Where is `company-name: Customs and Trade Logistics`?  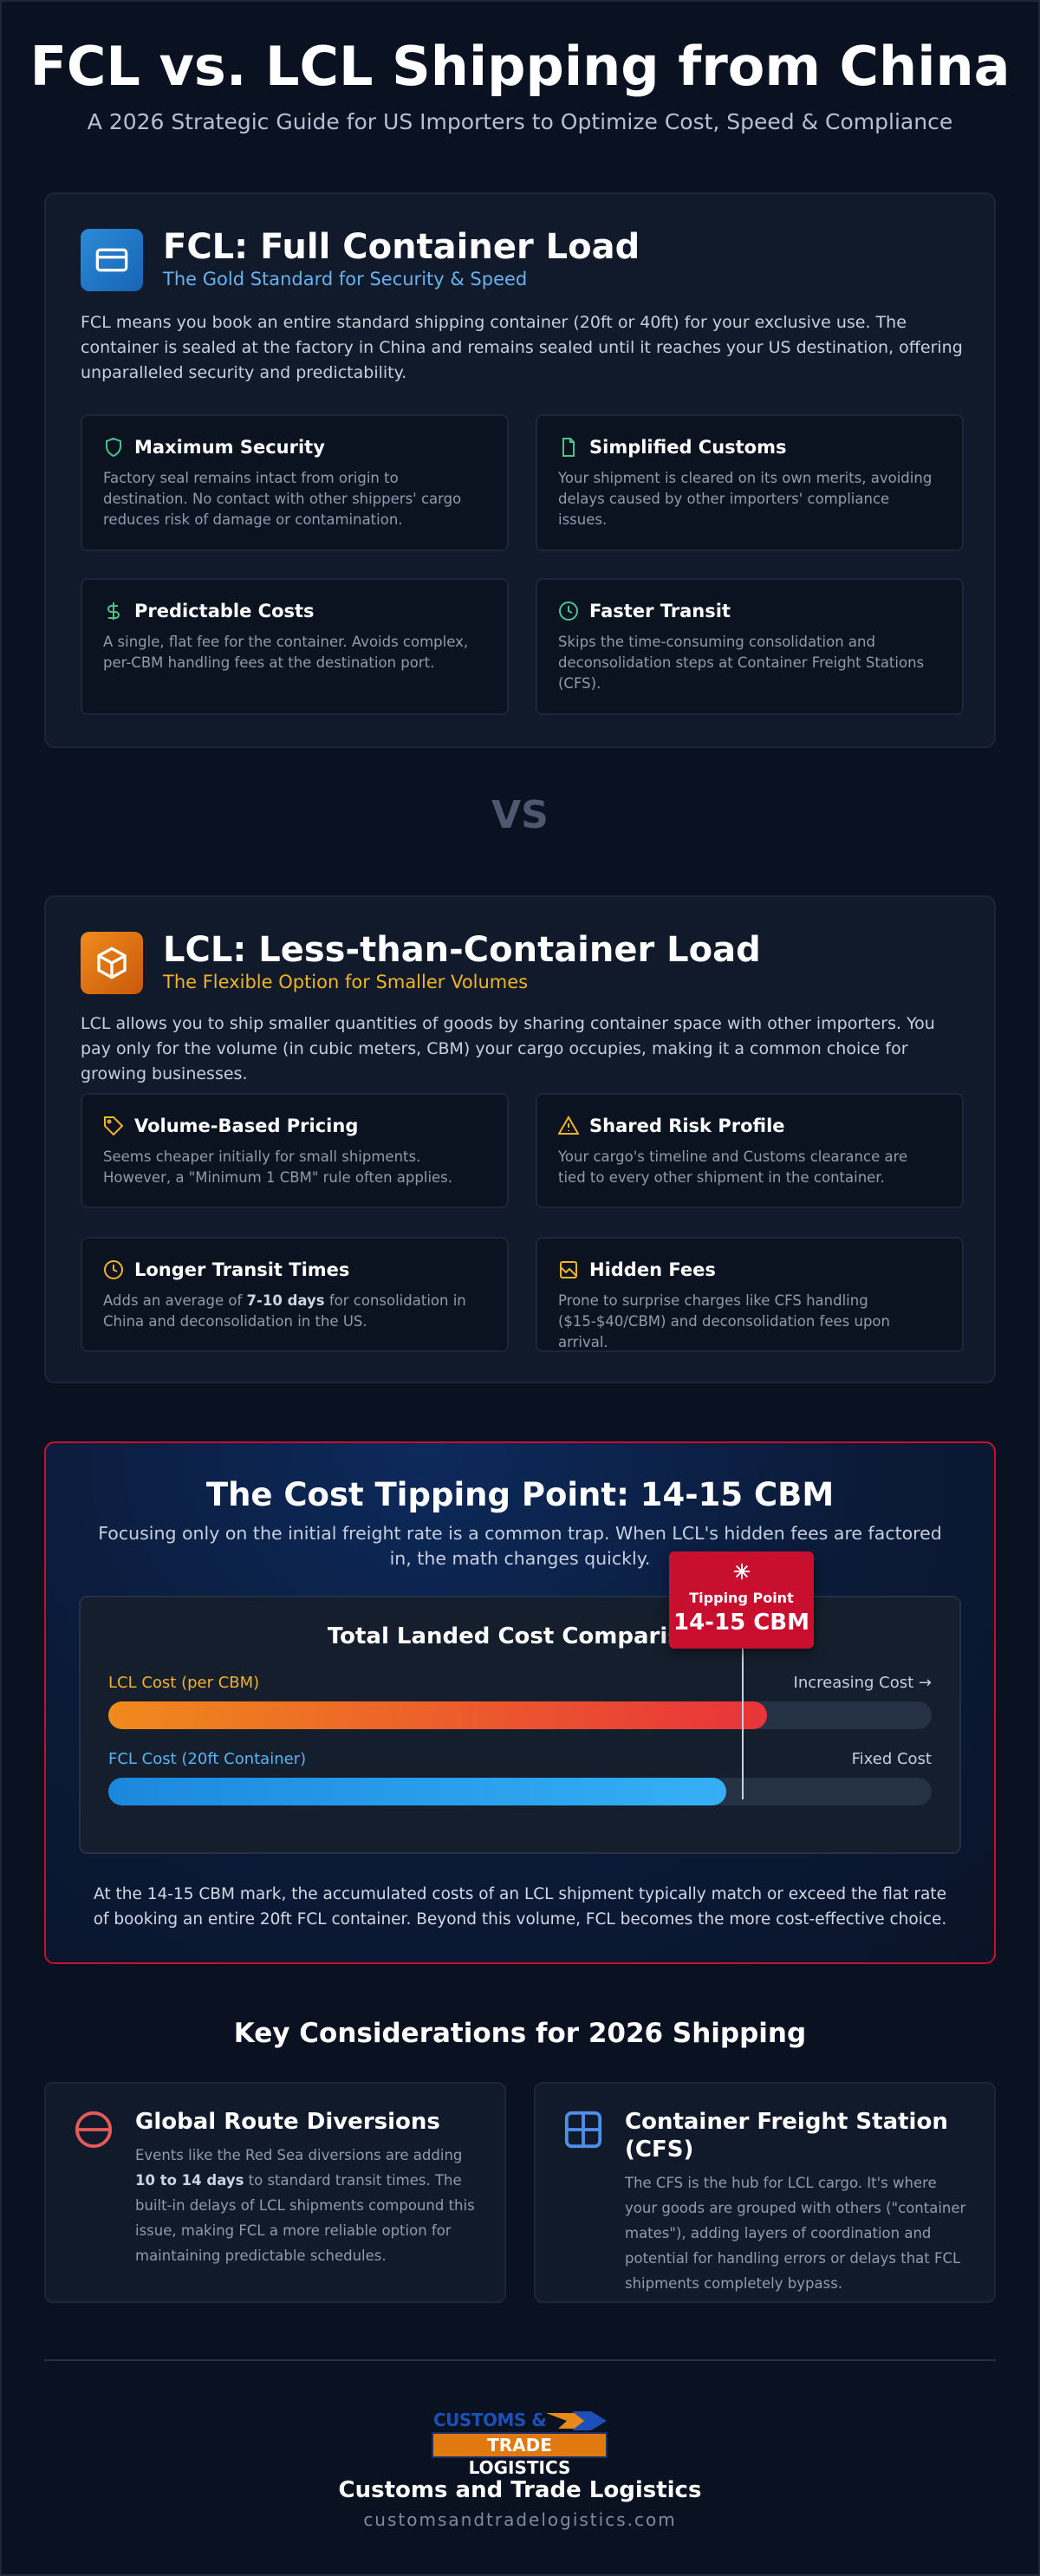
company-name: Customs and Trade Logistics is located at coordinates (520, 2490).